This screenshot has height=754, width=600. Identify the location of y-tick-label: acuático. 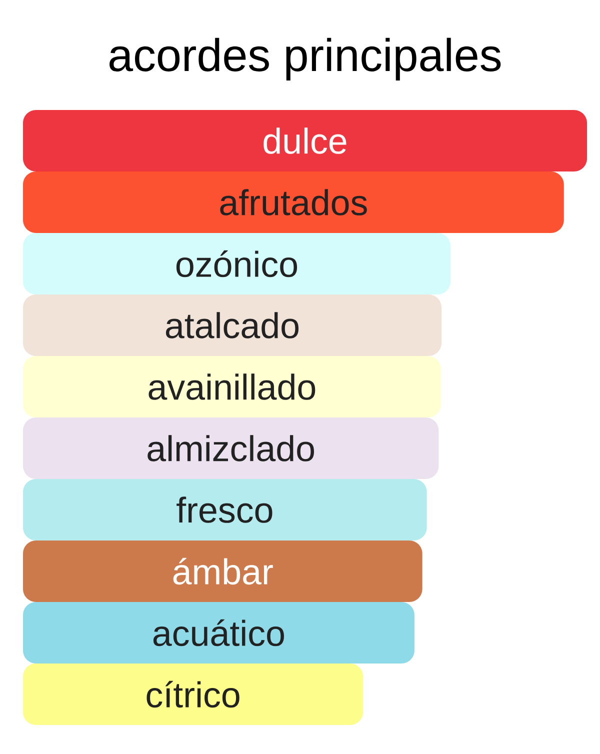
(218, 632).